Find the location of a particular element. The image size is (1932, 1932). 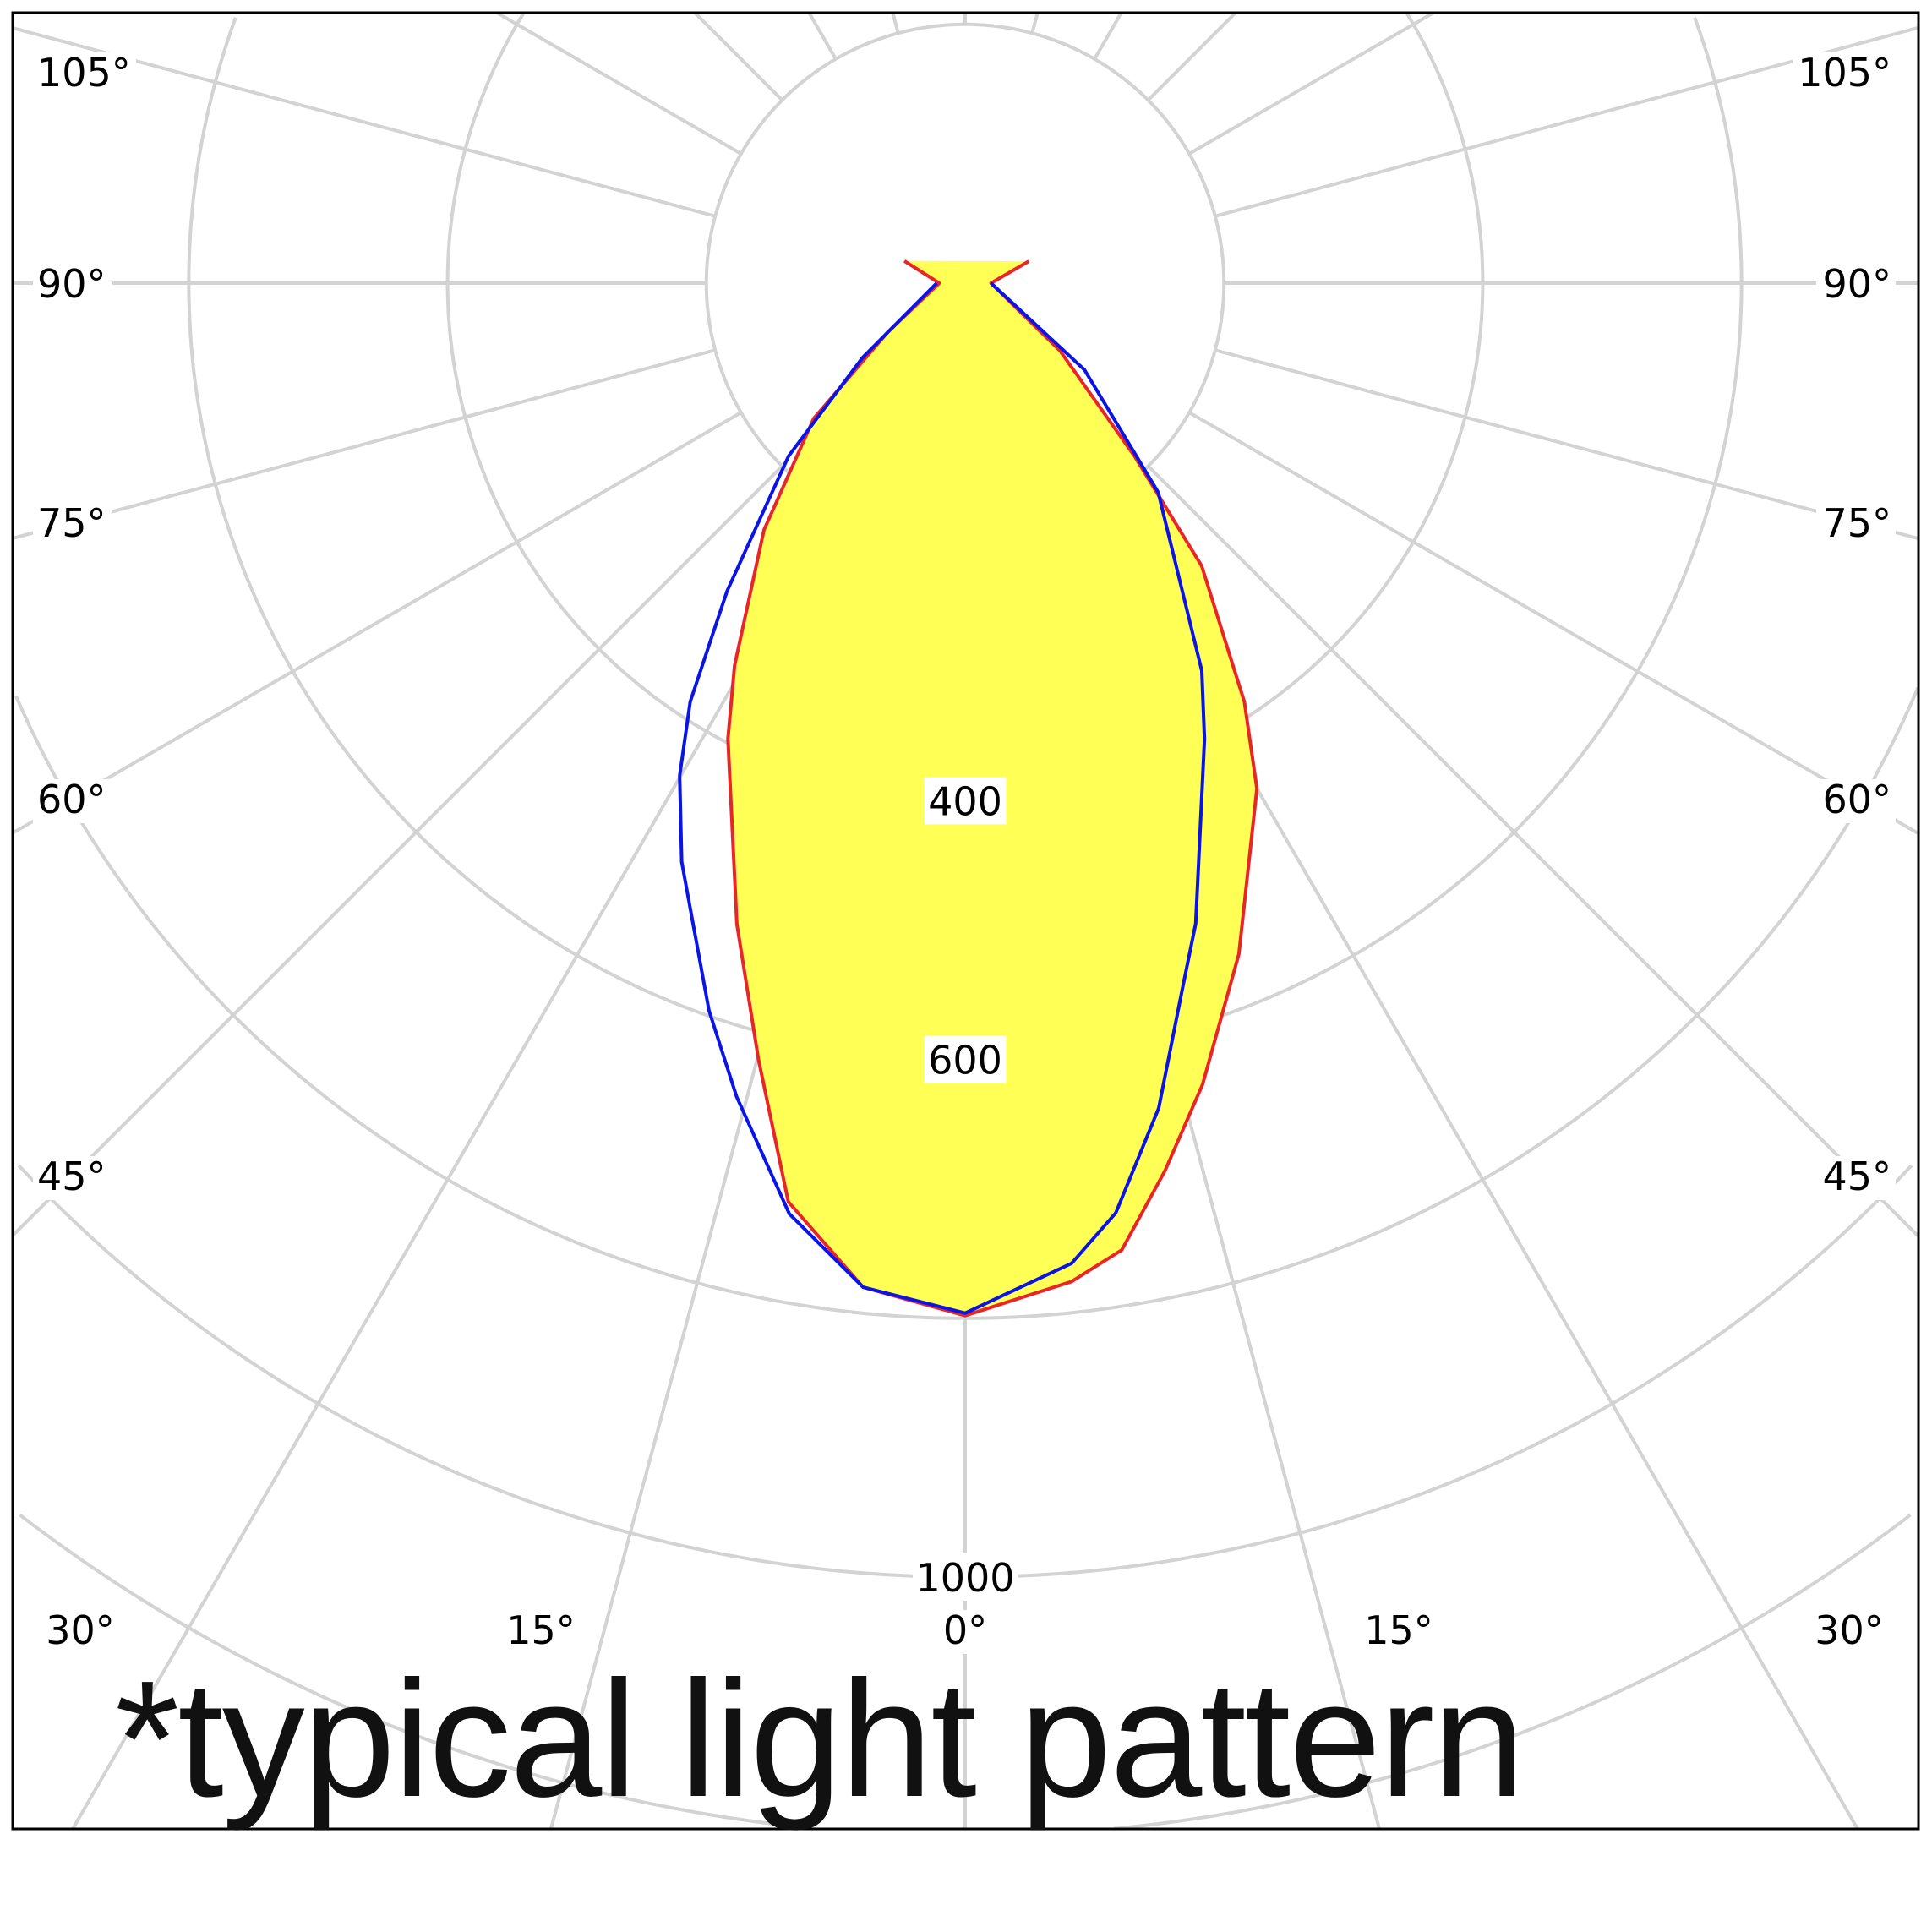

angle-label-bottom: 0° is located at coordinates (965, 1630).